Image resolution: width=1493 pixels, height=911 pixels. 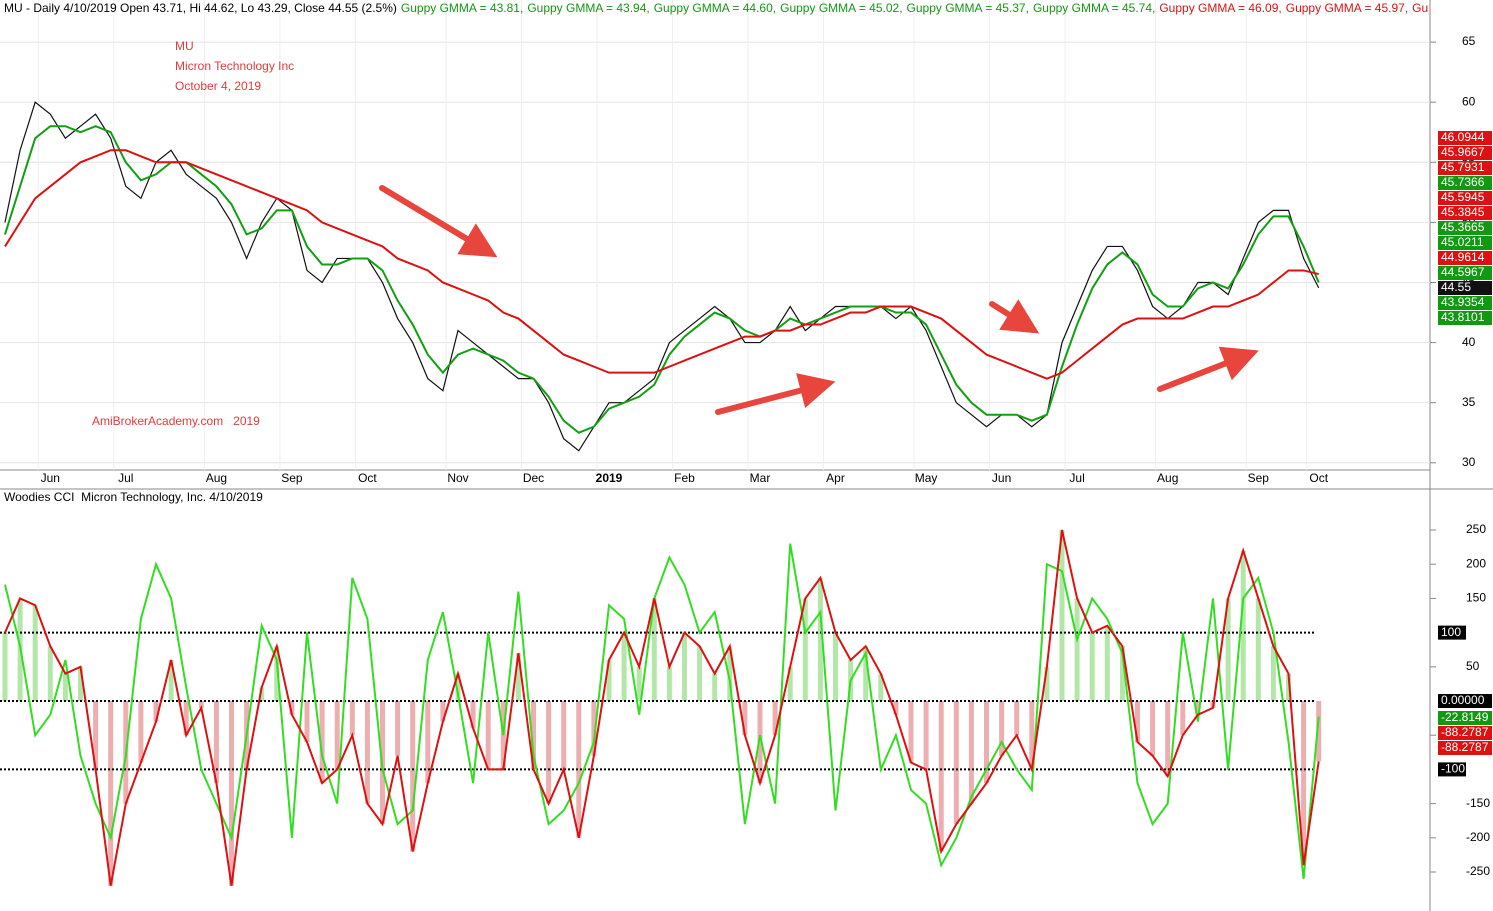 I want to click on y-tick-label: 50, so click(x=1473, y=666).